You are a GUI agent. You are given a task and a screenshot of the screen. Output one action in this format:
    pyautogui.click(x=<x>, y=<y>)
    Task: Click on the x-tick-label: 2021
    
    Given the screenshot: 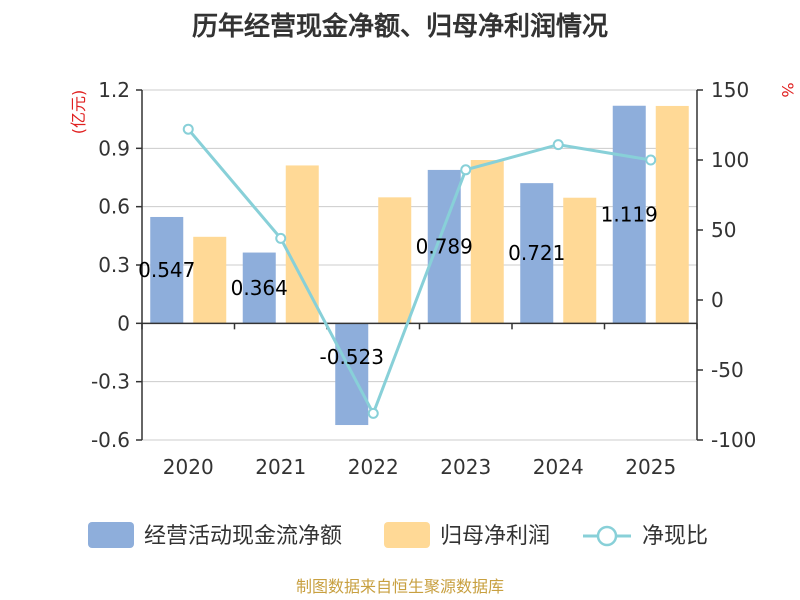 What is the action you would take?
    pyautogui.click(x=280, y=467)
    